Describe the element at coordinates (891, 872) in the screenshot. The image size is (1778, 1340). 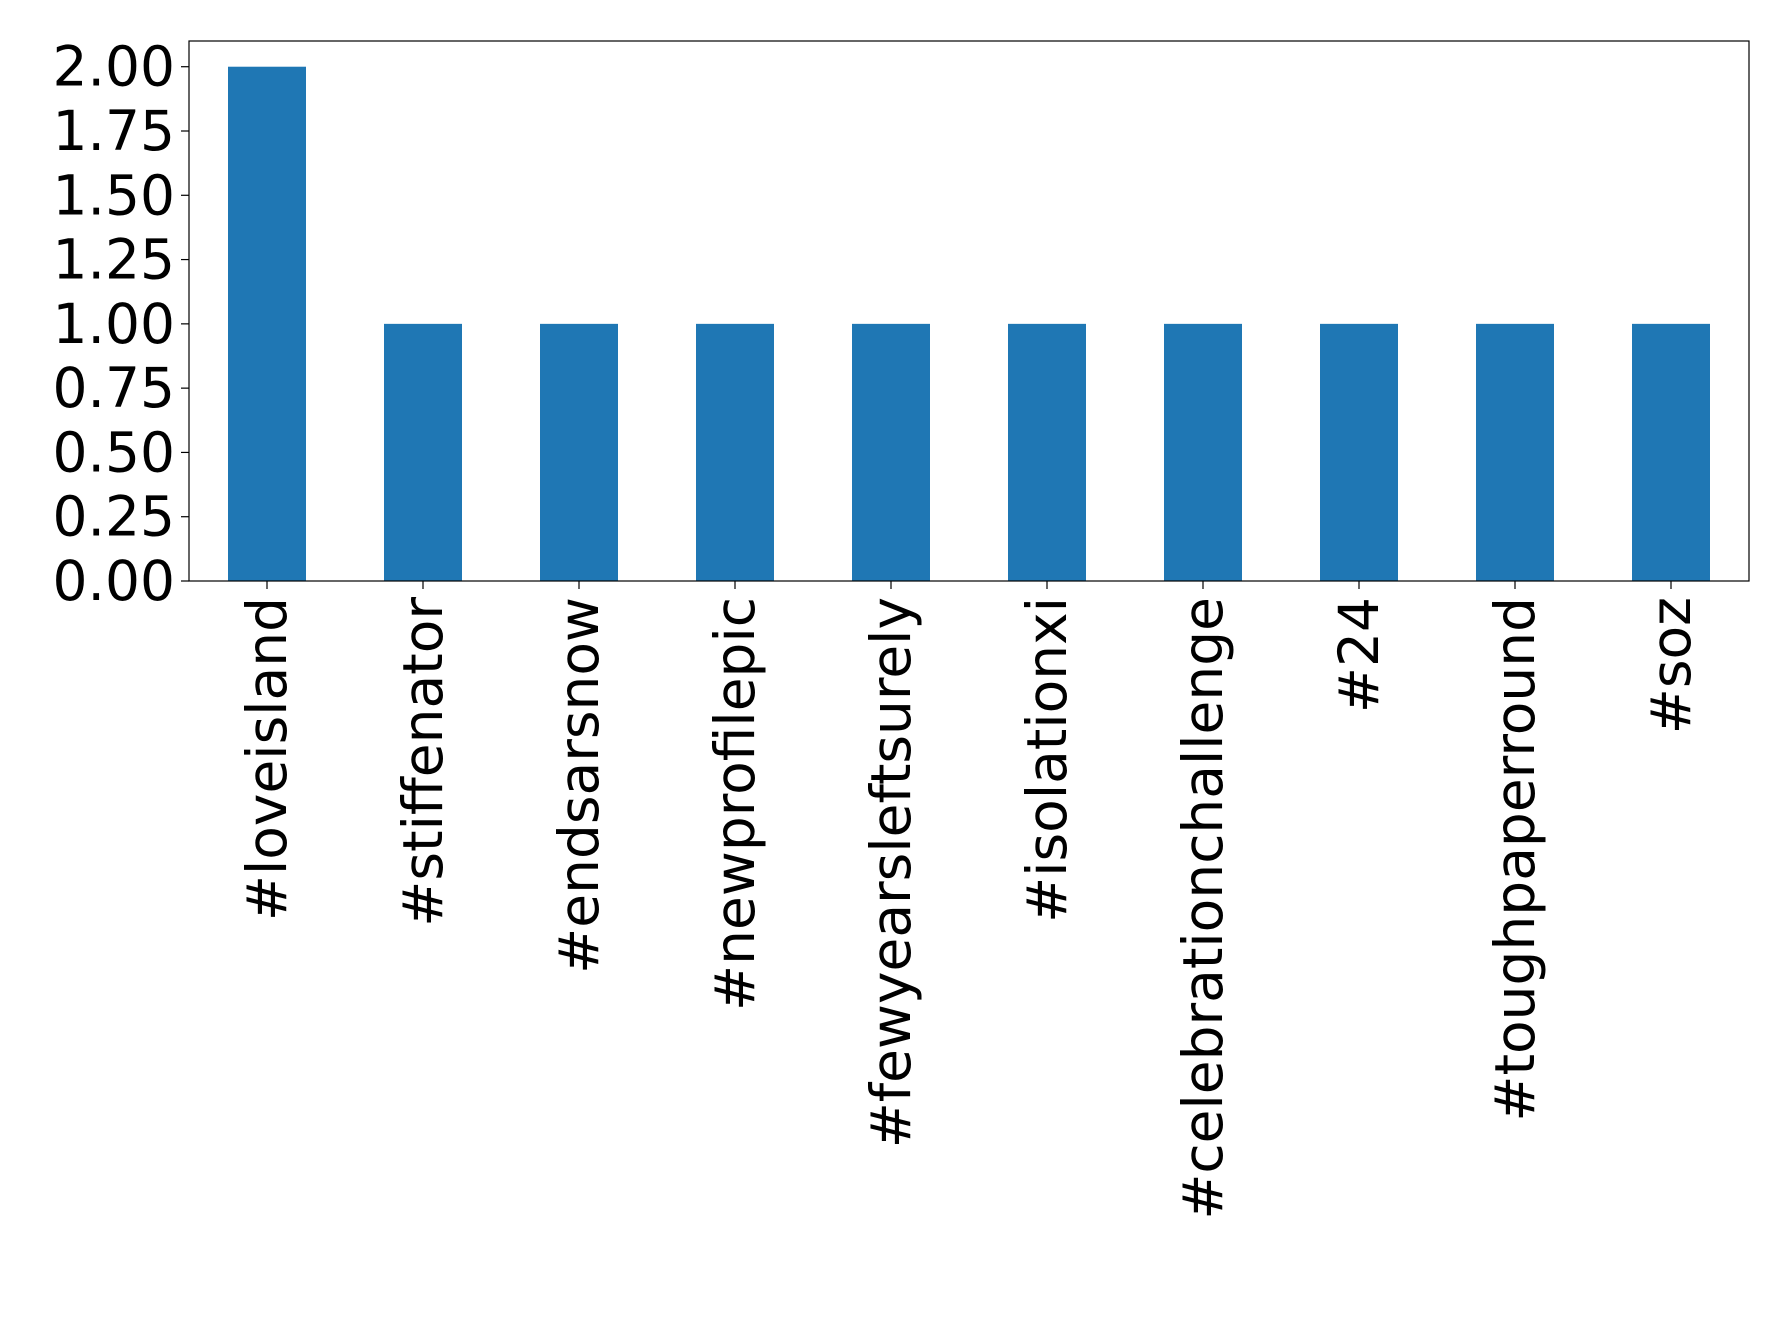
I see `x-tick-label: #fewyearsleftsurely` at that location.